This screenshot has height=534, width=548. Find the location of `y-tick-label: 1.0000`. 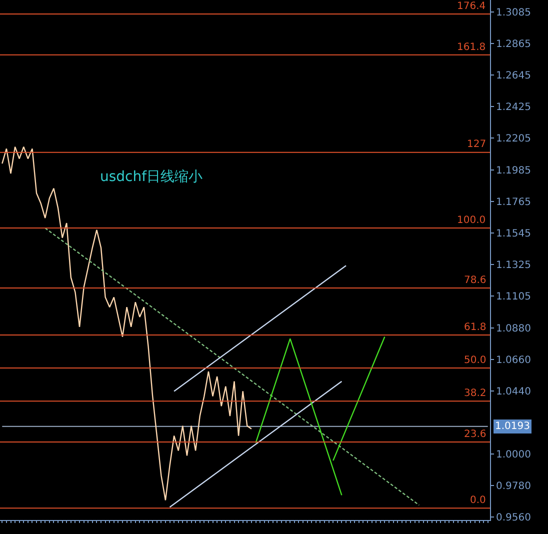

y-tick-label: 1.0000 is located at coordinates (513, 455).